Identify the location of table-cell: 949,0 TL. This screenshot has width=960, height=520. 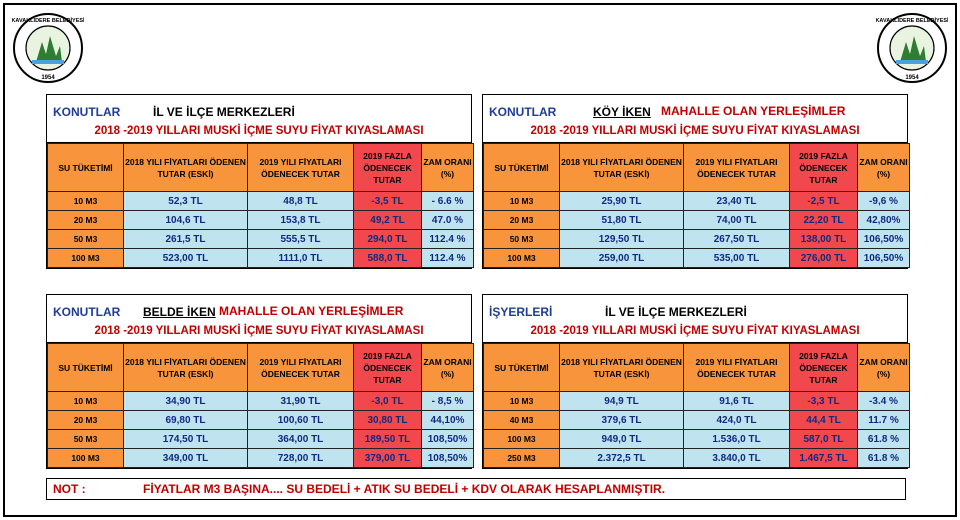
(621, 439).